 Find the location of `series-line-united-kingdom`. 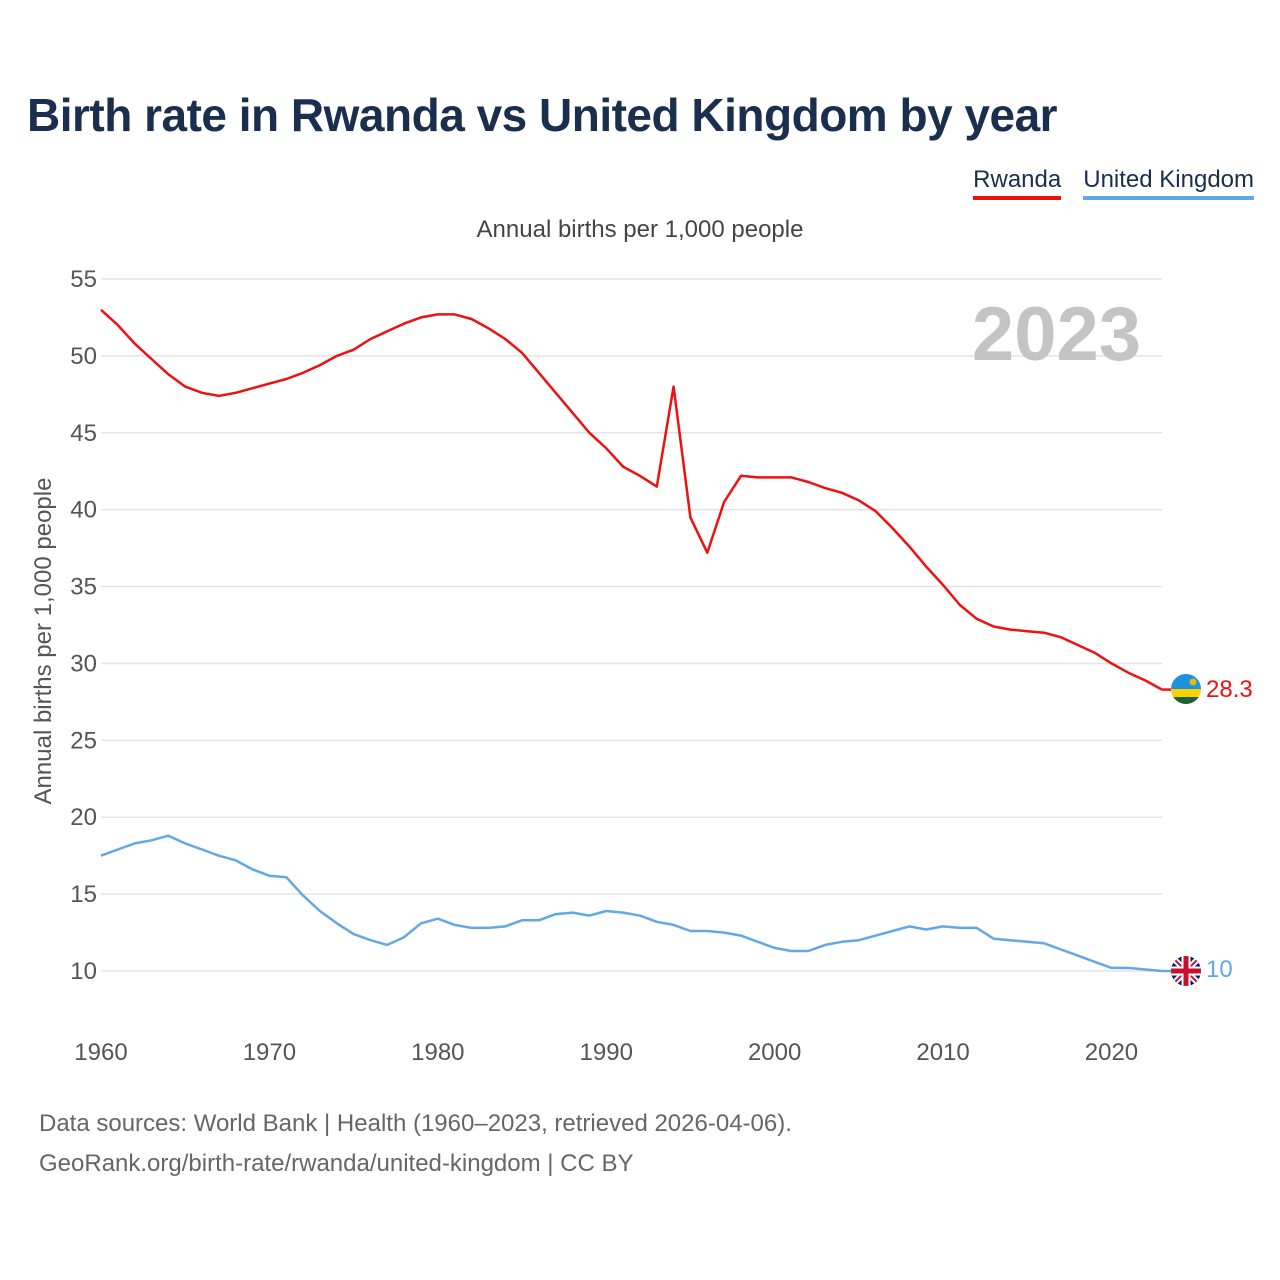

series-line-united-kingdom is located at coordinates (631, 903).